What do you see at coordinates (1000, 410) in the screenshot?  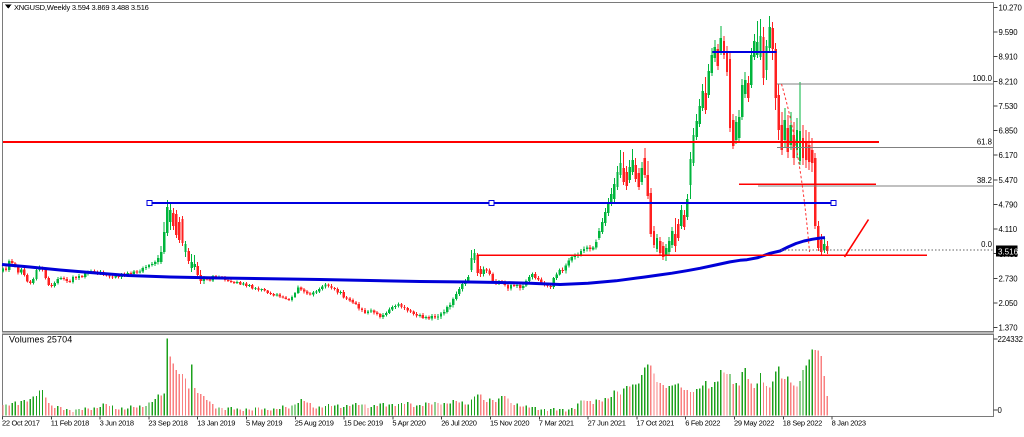 I see `svg-text: 0` at bounding box center [1000, 410].